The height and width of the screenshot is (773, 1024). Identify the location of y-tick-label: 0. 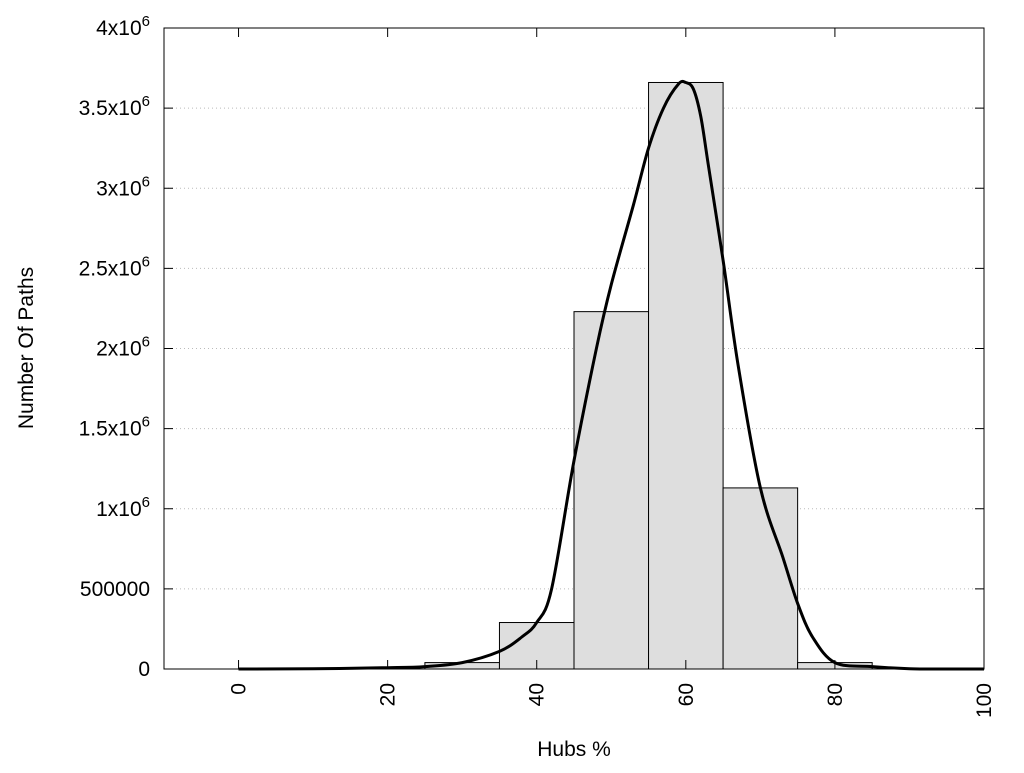
(144, 669).